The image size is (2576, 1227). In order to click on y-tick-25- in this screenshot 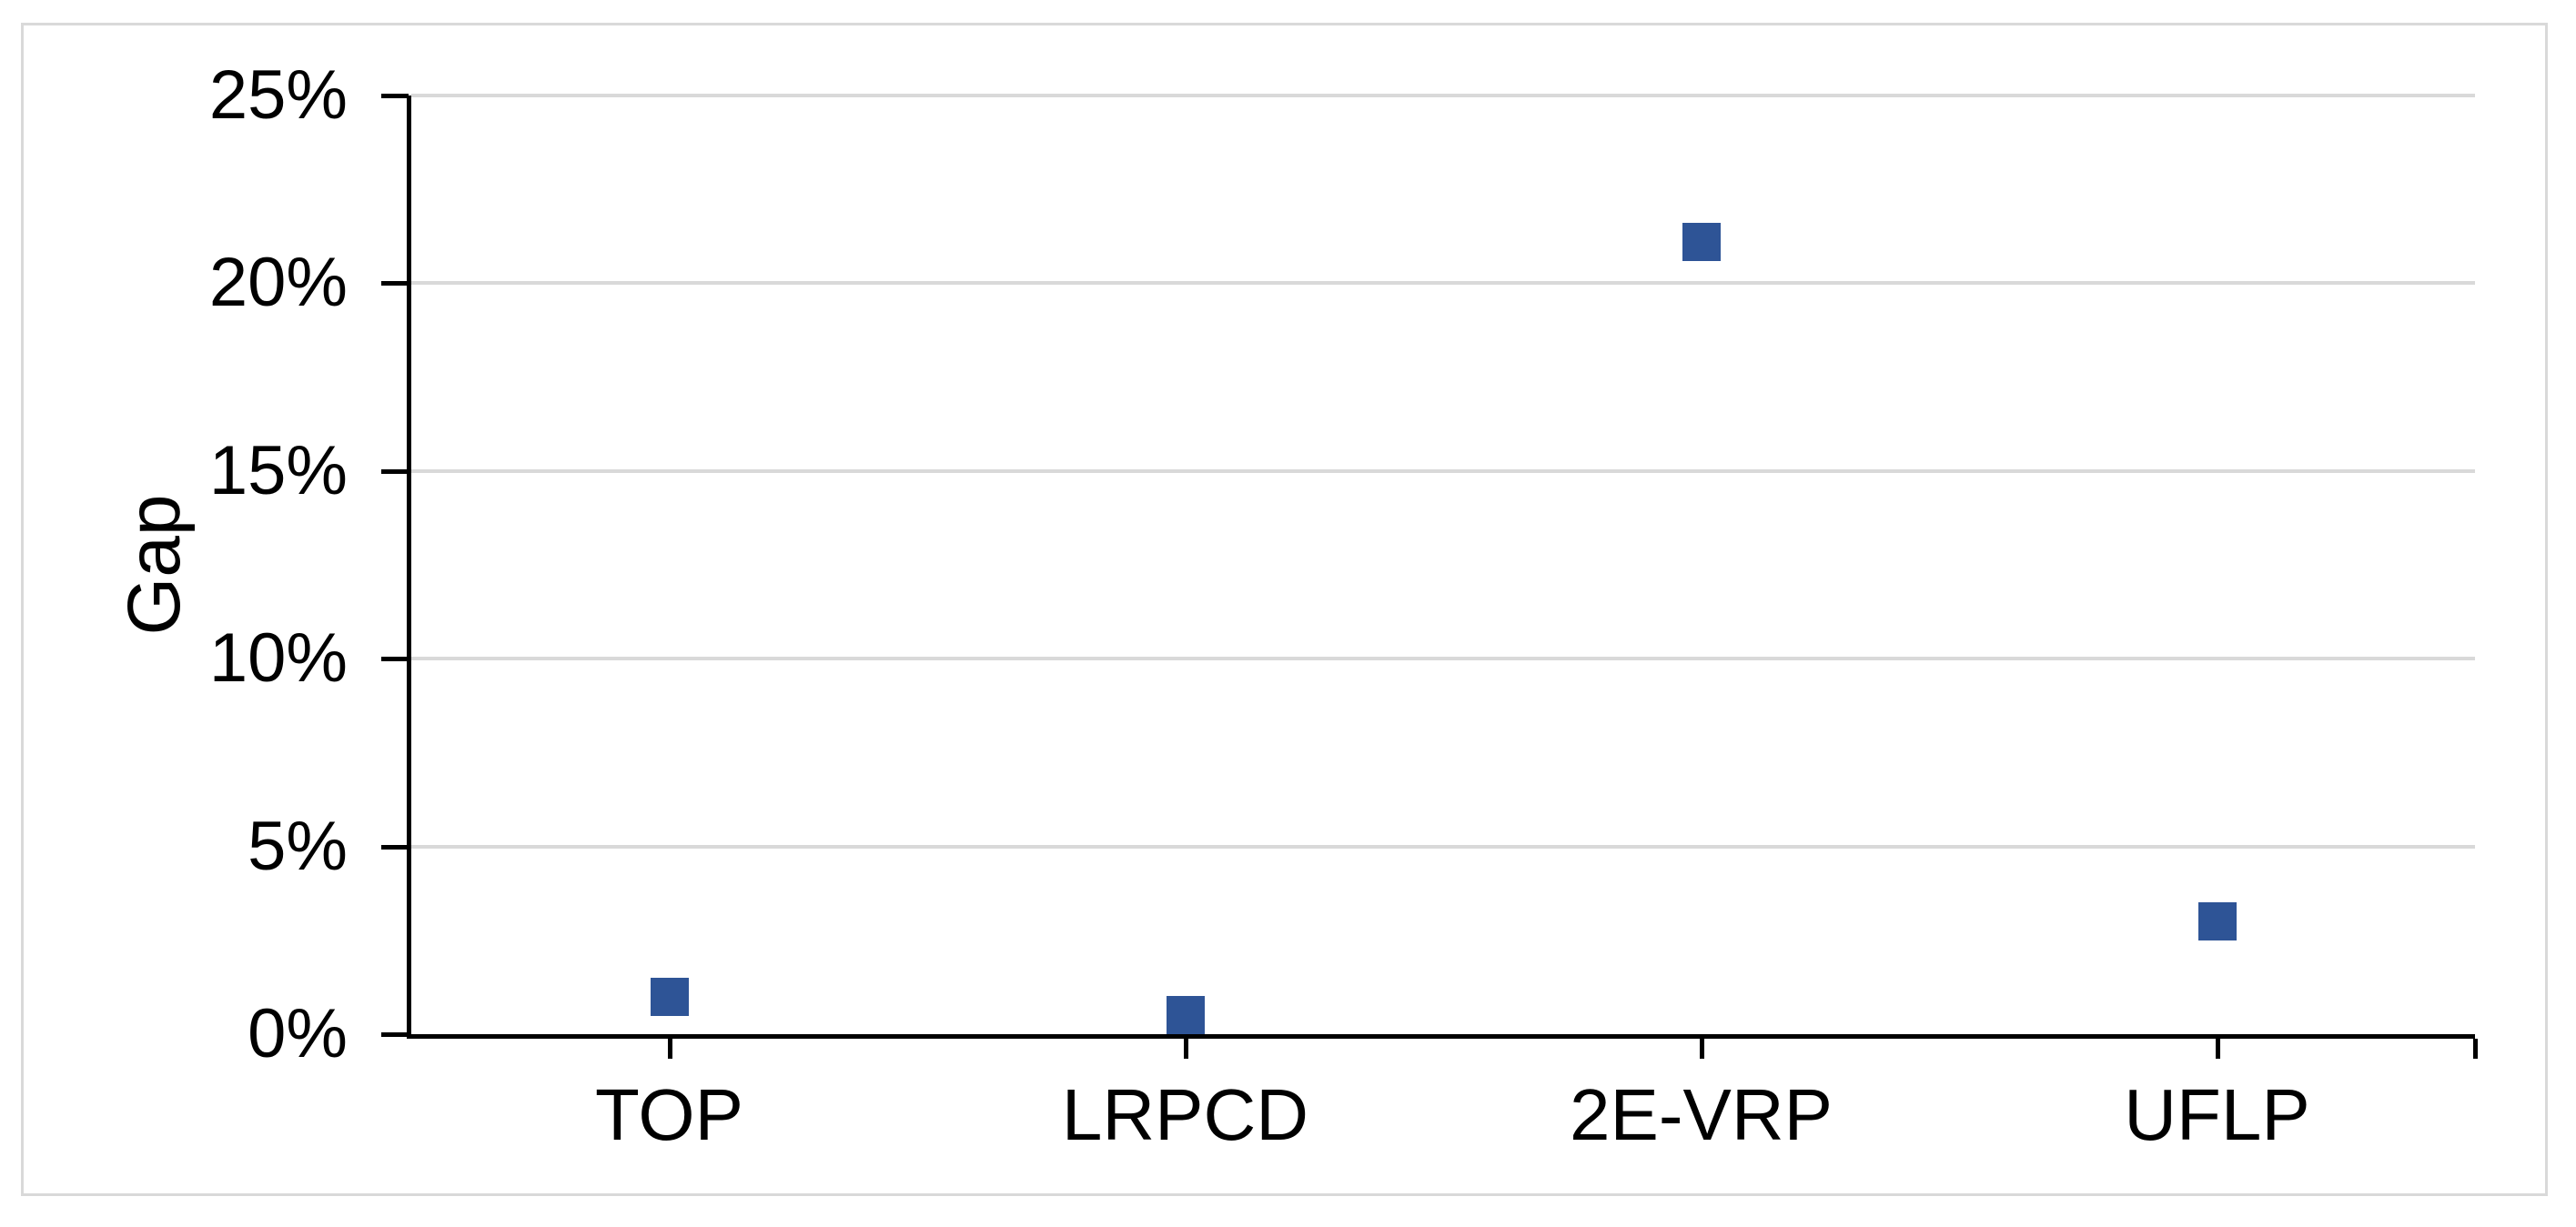, I will do `click(395, 96)`.